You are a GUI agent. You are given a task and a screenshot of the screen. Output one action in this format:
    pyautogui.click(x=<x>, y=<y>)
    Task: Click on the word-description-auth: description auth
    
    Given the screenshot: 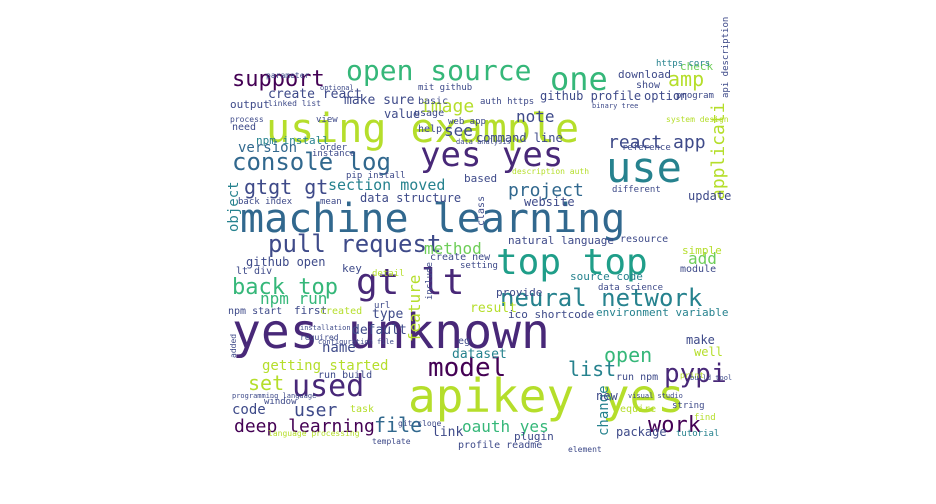 What is the action you would take?
    pyautogui.click(x=550, y=171)
    